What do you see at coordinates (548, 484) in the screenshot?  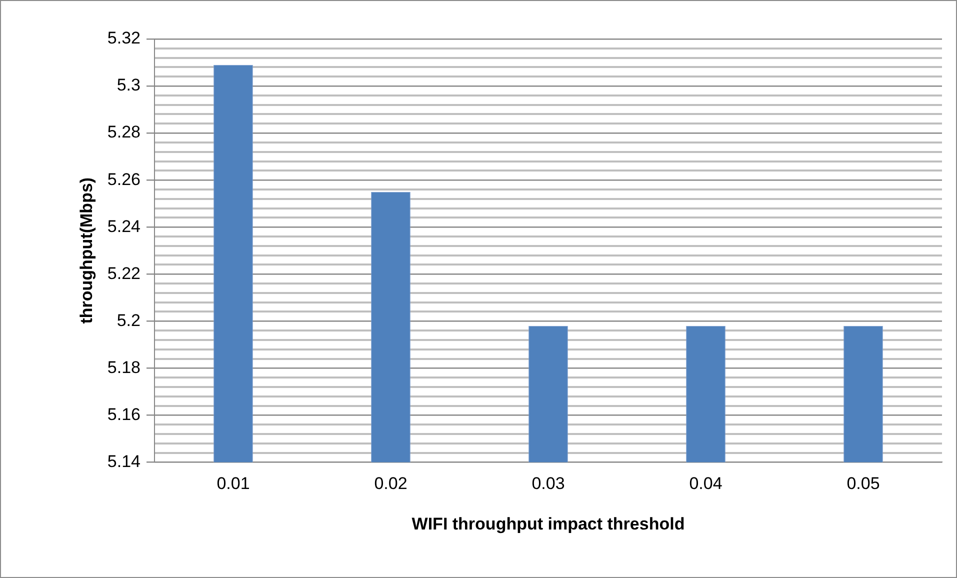 I see `x-tick-label: 0.03` at bounding box center [548, 484].